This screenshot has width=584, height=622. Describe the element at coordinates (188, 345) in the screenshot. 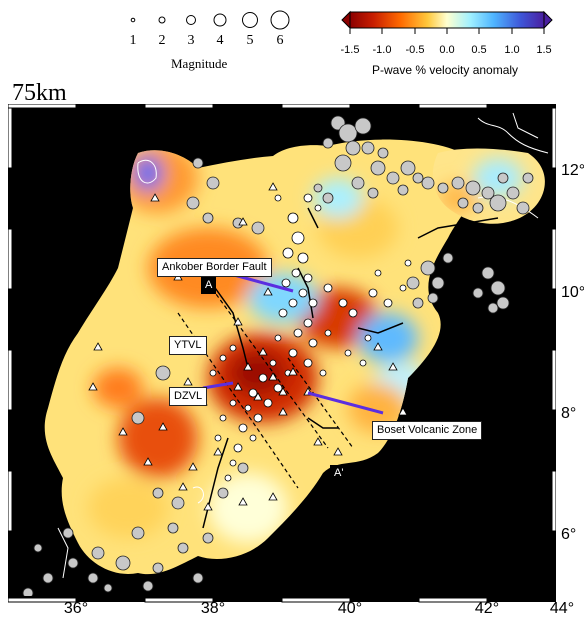

I see `ytvl-label: YTVL` at that location.